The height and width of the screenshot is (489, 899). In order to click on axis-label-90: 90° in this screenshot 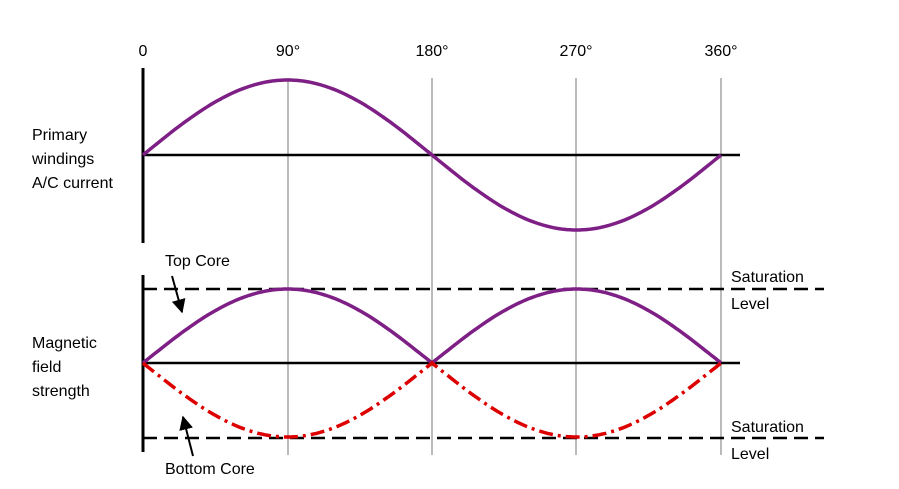, I will do `click(288, 51)`.